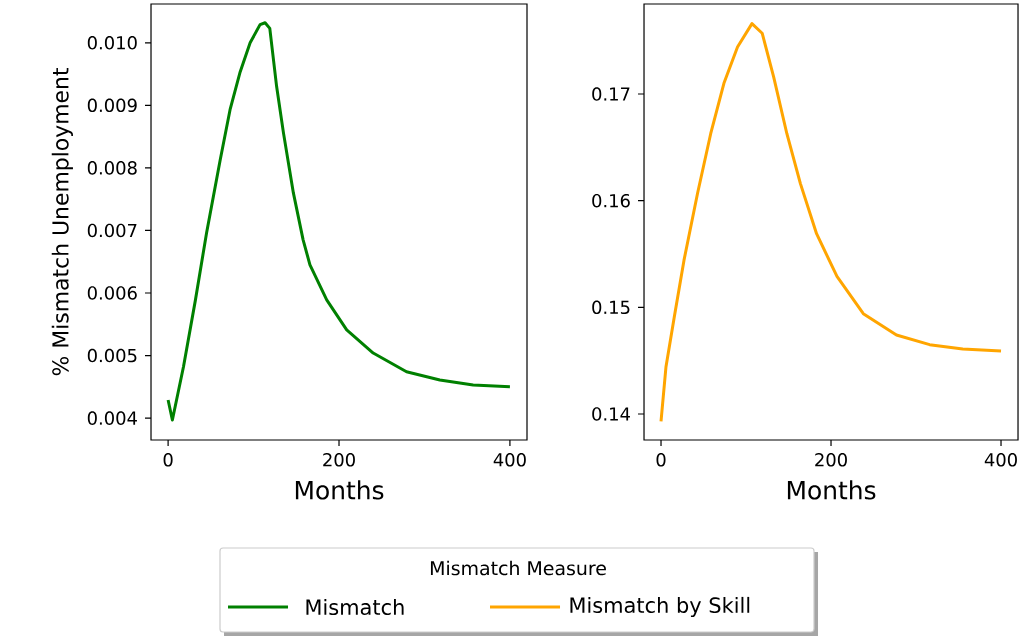  What do you see at coordinates (112, 168) in the screenshot?
I see `y-tick-label: 0.008` at bounding box center [112, 168].